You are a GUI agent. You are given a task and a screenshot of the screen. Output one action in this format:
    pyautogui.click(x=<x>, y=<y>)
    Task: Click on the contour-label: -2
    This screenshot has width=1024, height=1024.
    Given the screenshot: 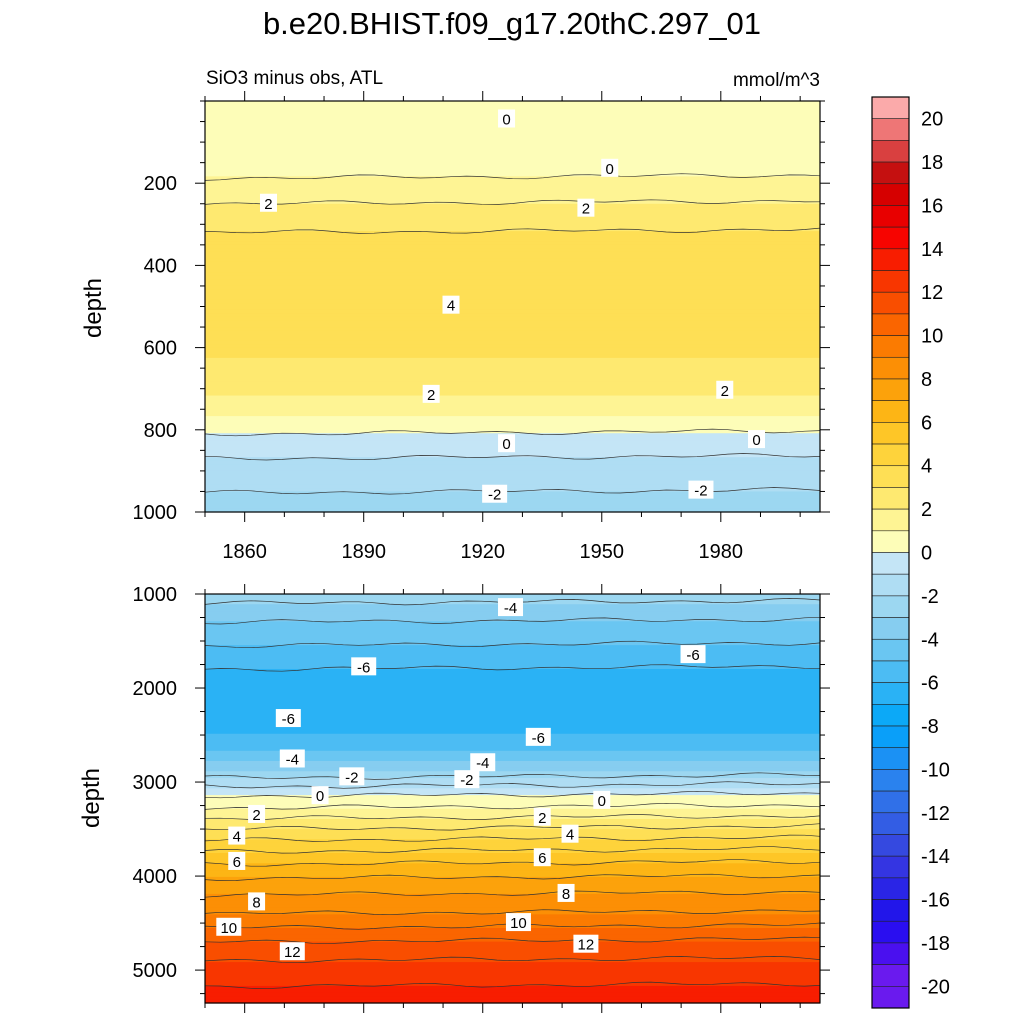 What is the action you would take?
    pyautogui.click(x=494, y=495)
    